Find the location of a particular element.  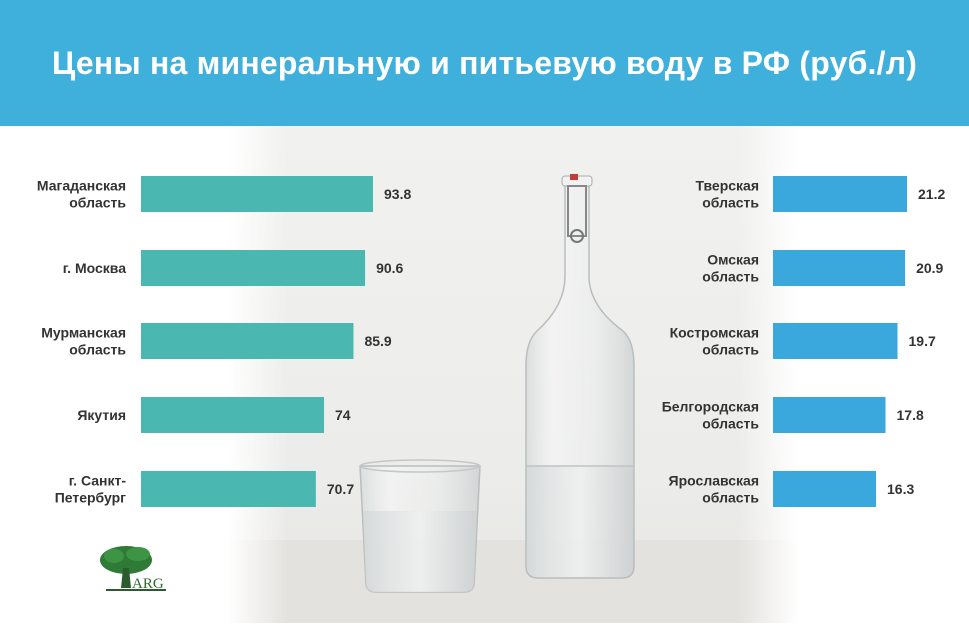

right-value-label: 16.3 is located at coordinates (900, 489).